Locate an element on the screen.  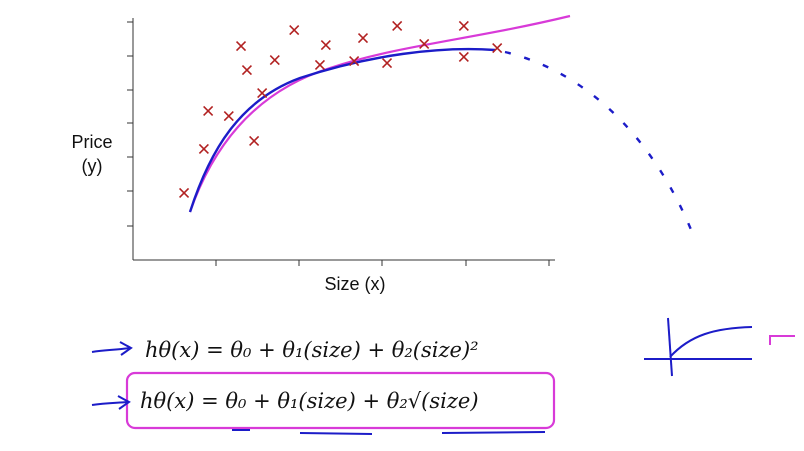
quadratic-fit-curve is located at coordinates (342, 130).